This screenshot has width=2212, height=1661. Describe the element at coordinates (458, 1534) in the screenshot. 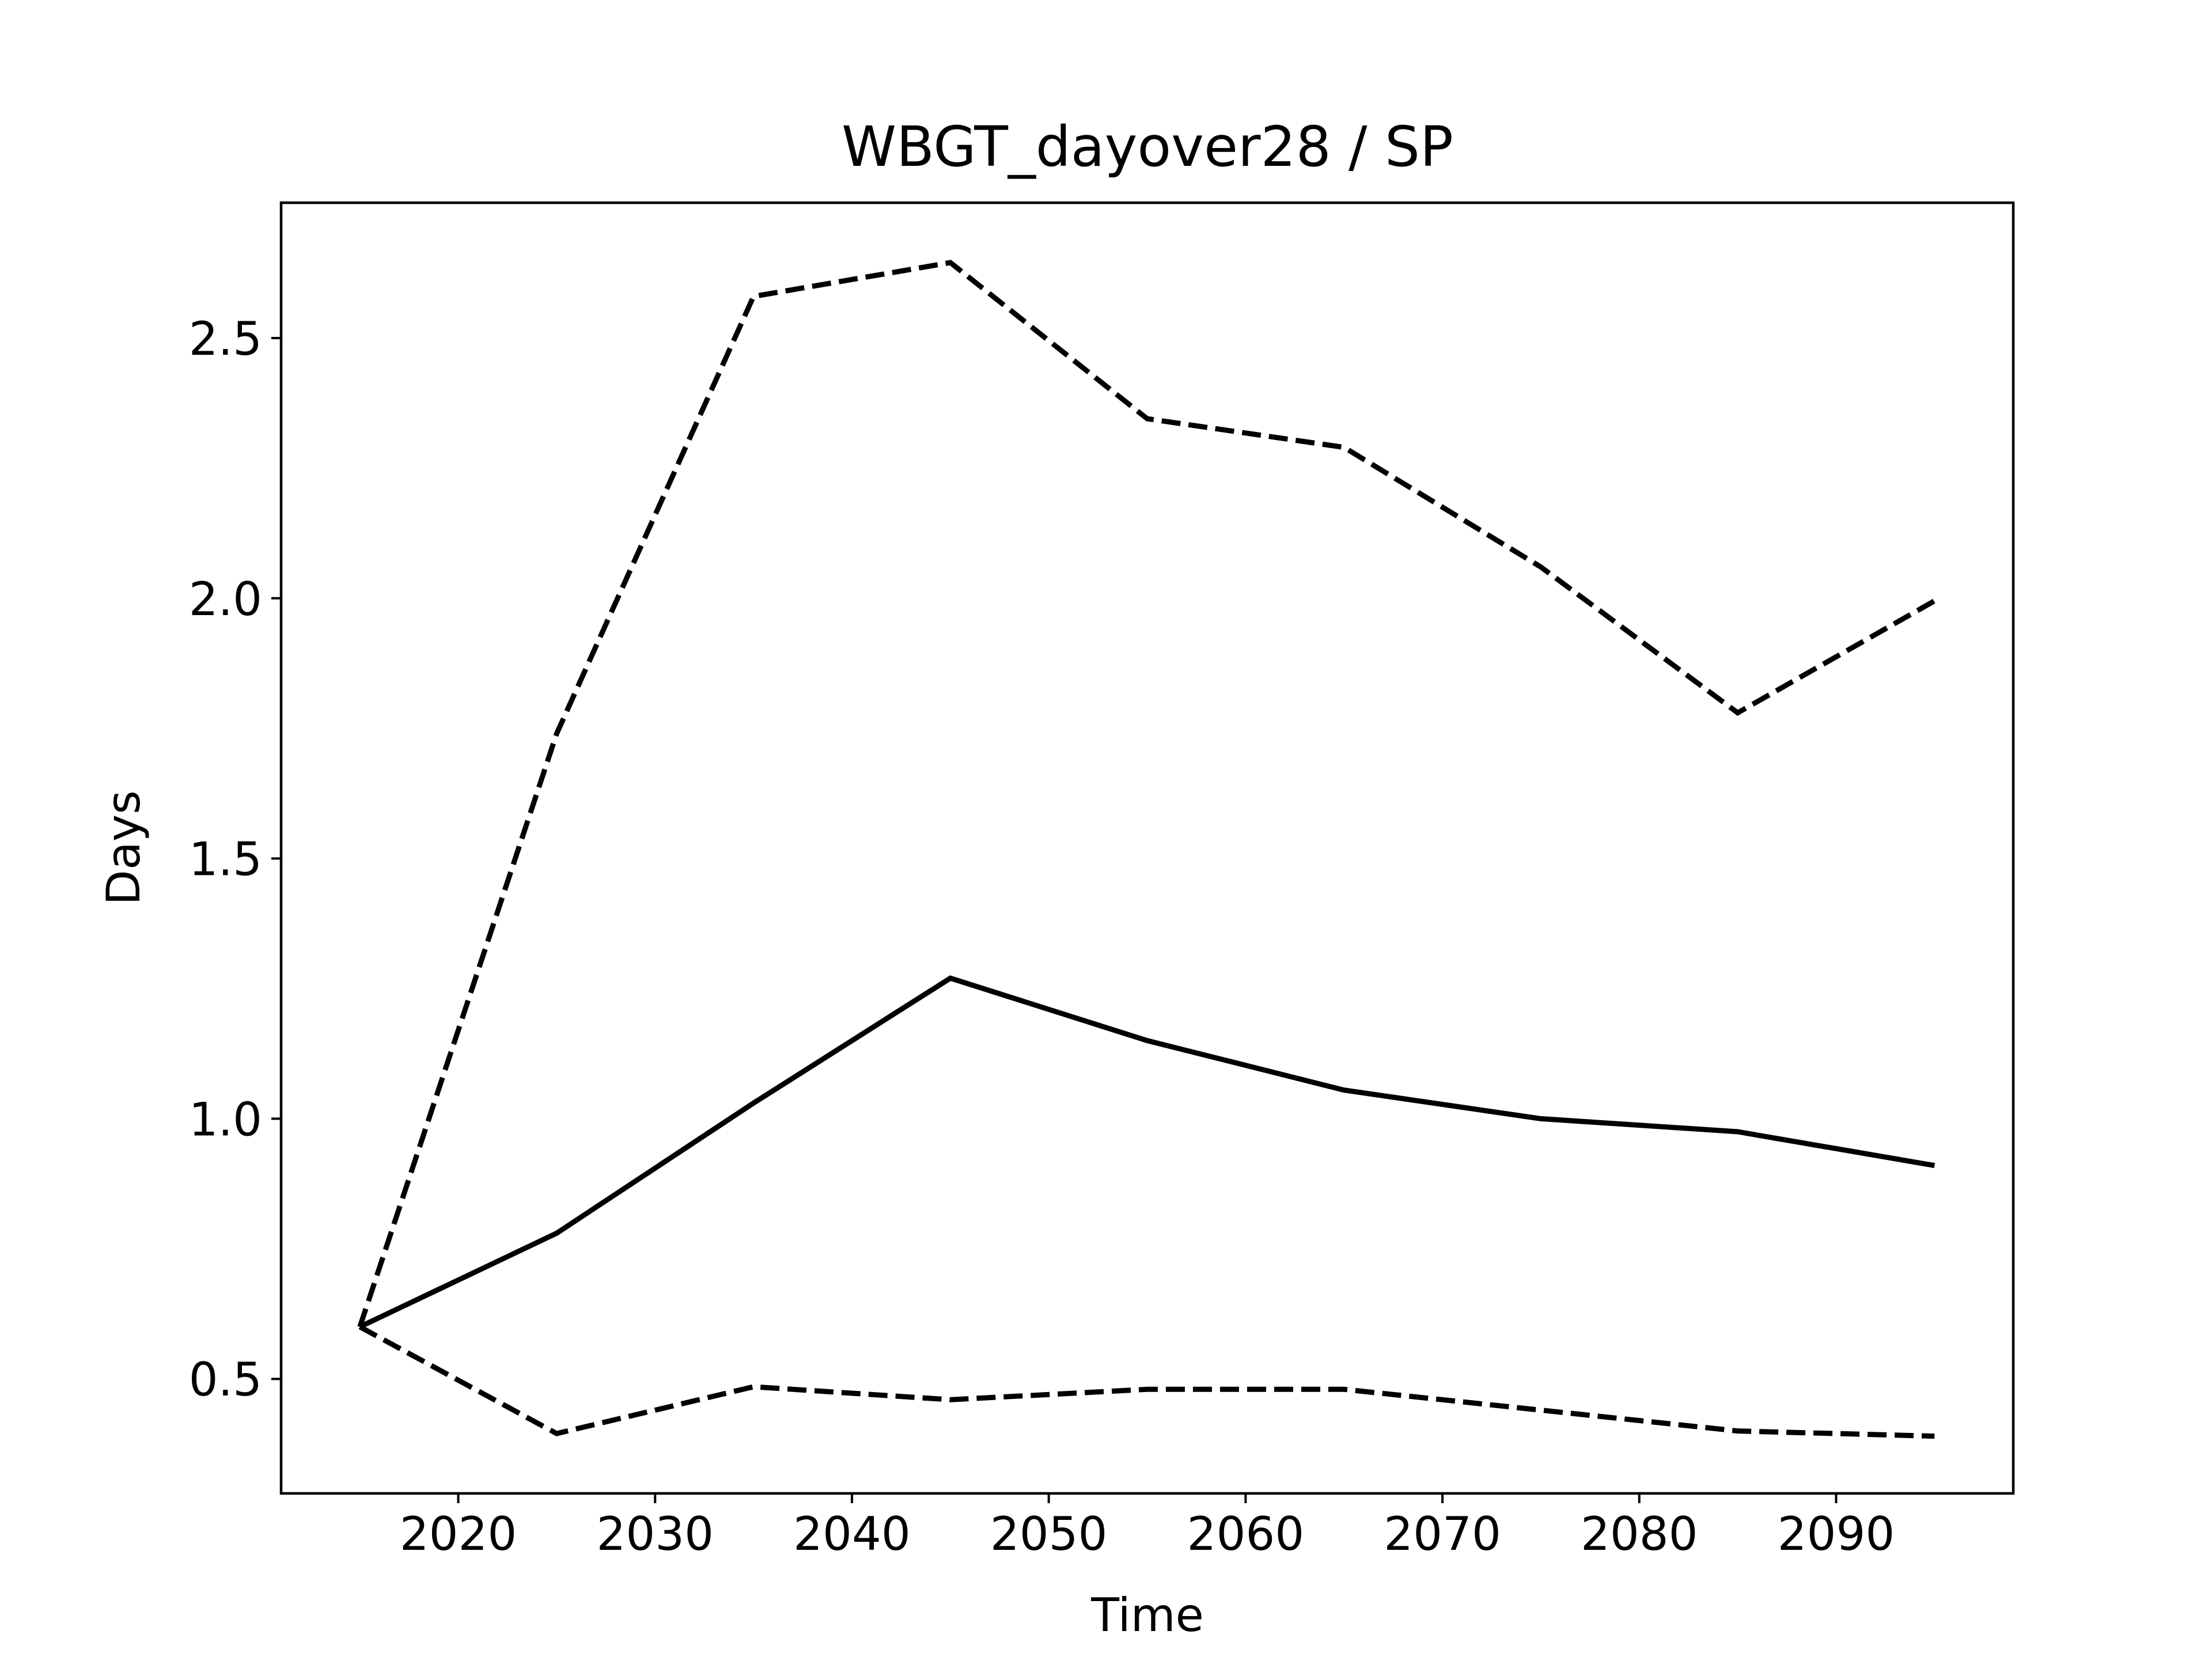

I see `x-tick-label: 2020` at that location.